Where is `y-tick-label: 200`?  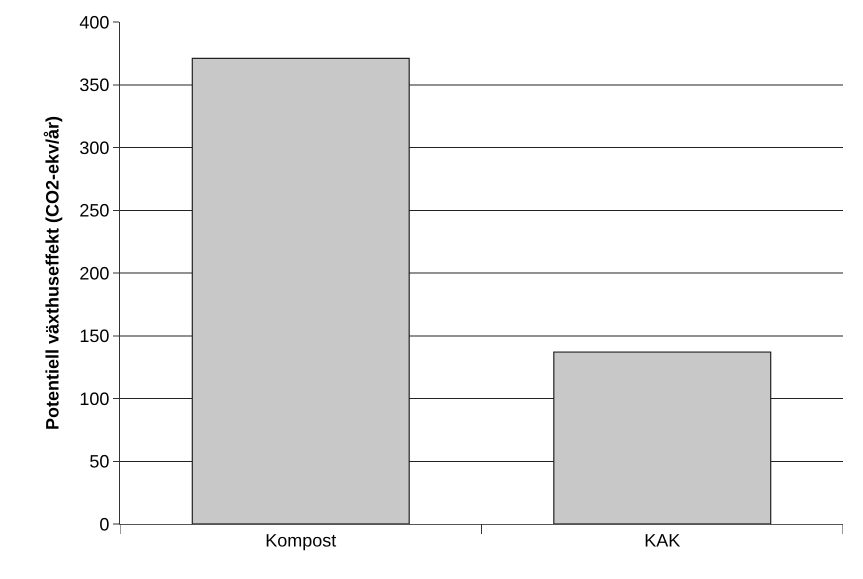
y-tick-label: 200 is located at coordinates (94, 273).